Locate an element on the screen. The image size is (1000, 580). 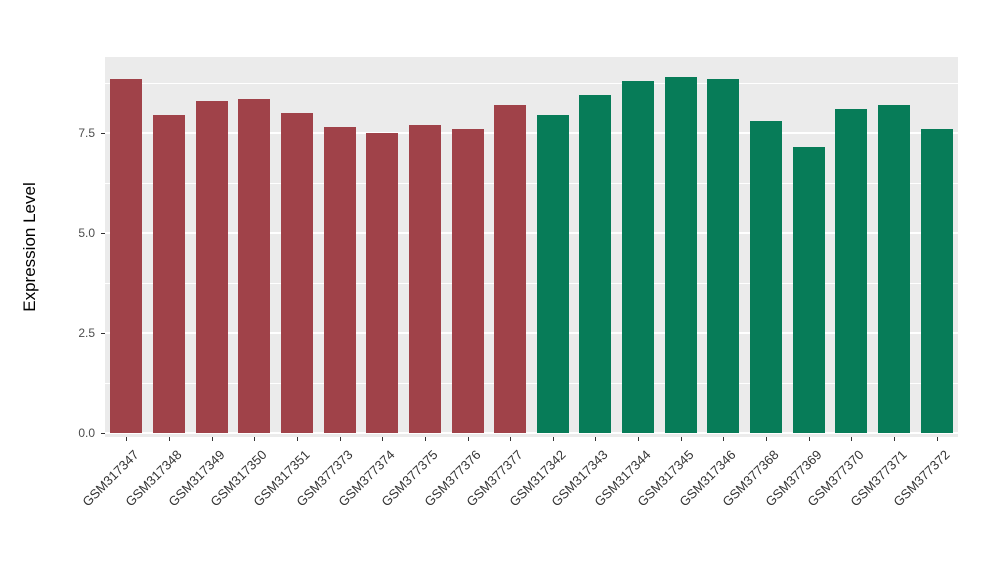
y-tick-label: 7.5 is located at coordinates (86, 133).